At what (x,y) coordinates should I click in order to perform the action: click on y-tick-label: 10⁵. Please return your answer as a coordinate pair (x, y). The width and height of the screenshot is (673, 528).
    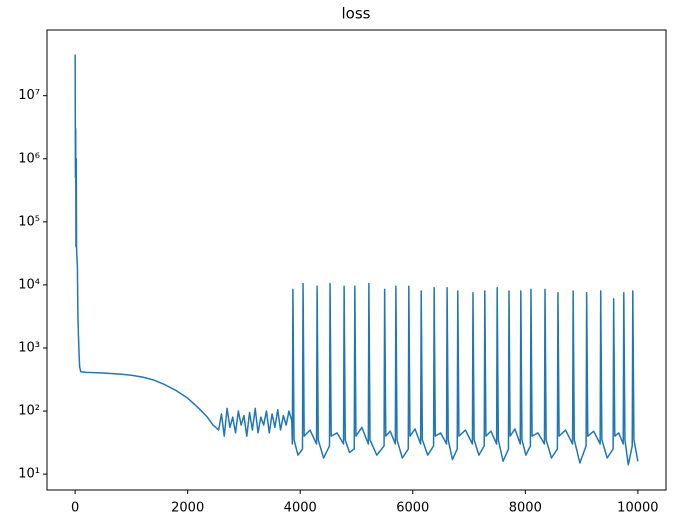
    Looking at the image, I should click on (29, 221).